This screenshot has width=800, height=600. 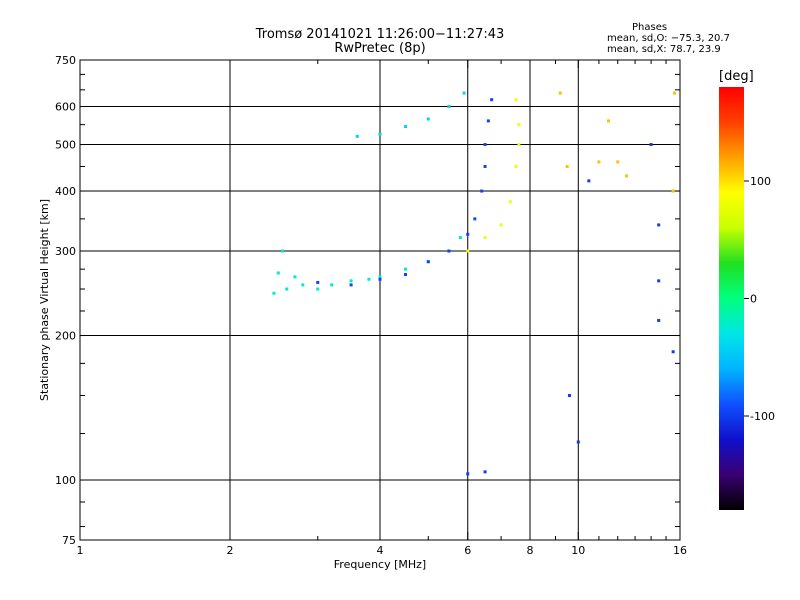 I want to click on colorbar-ticks: 100 0 -100, so click(x=759, y=299).